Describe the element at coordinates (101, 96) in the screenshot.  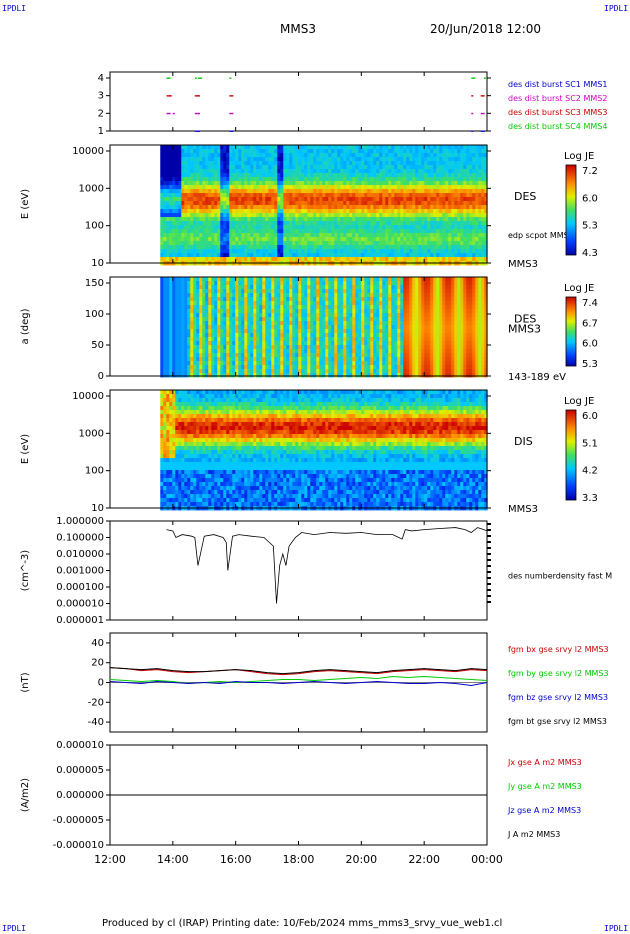
I see `ytick-label-0-1: 3` at that location.